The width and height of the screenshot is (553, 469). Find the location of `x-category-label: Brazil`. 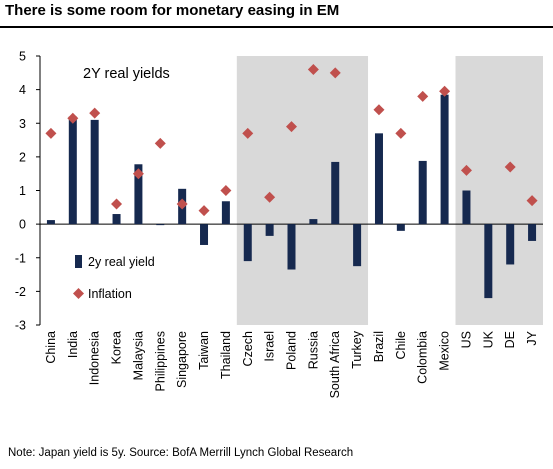

x-category-label: Brazil is located at coordinates (379, 346).